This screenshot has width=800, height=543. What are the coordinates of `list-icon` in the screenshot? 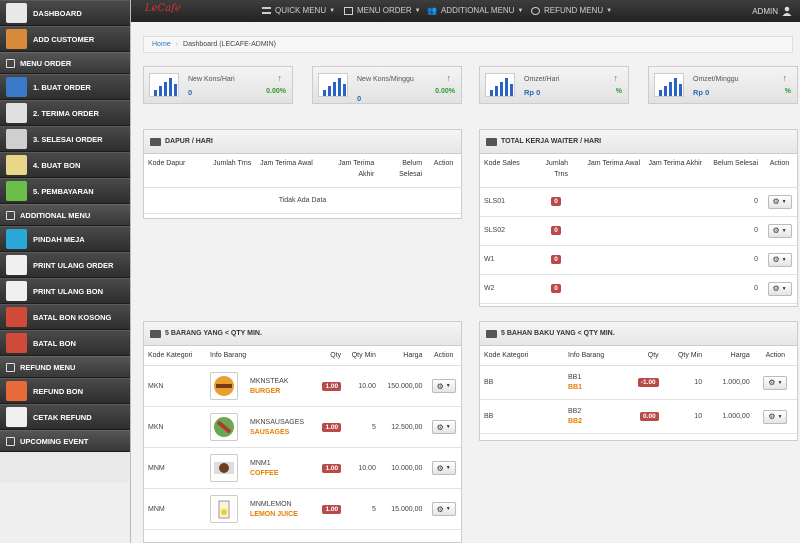 It's located at (266, 10).